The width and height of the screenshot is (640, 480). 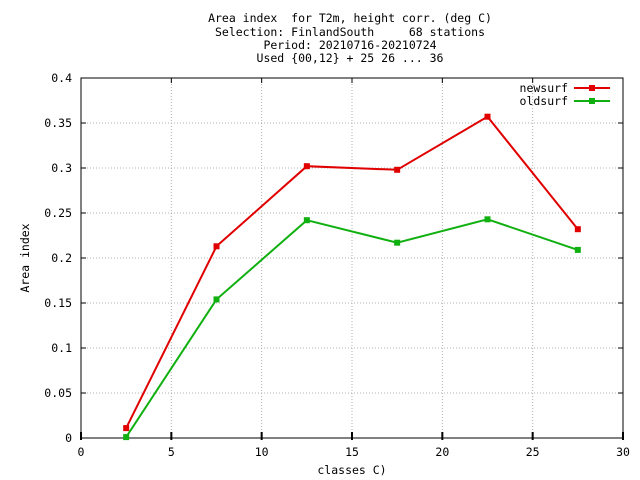 What do you see at coordinates (61, 348) in the screenshot?
I see `y-tick-label: 0.1` at bounding box center [61, 348].